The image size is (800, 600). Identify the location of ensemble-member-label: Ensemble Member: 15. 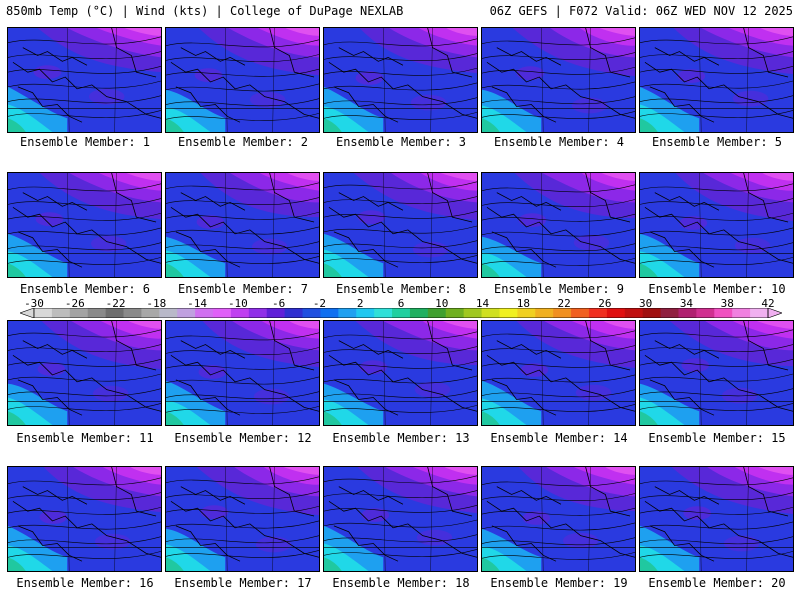
(717, 438).